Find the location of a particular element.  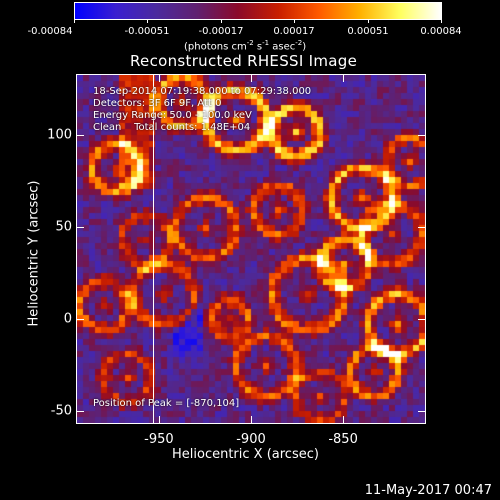

colorbar-units: (photons cm-2 s-1 asec-2) is located at coordinates (245, 46).